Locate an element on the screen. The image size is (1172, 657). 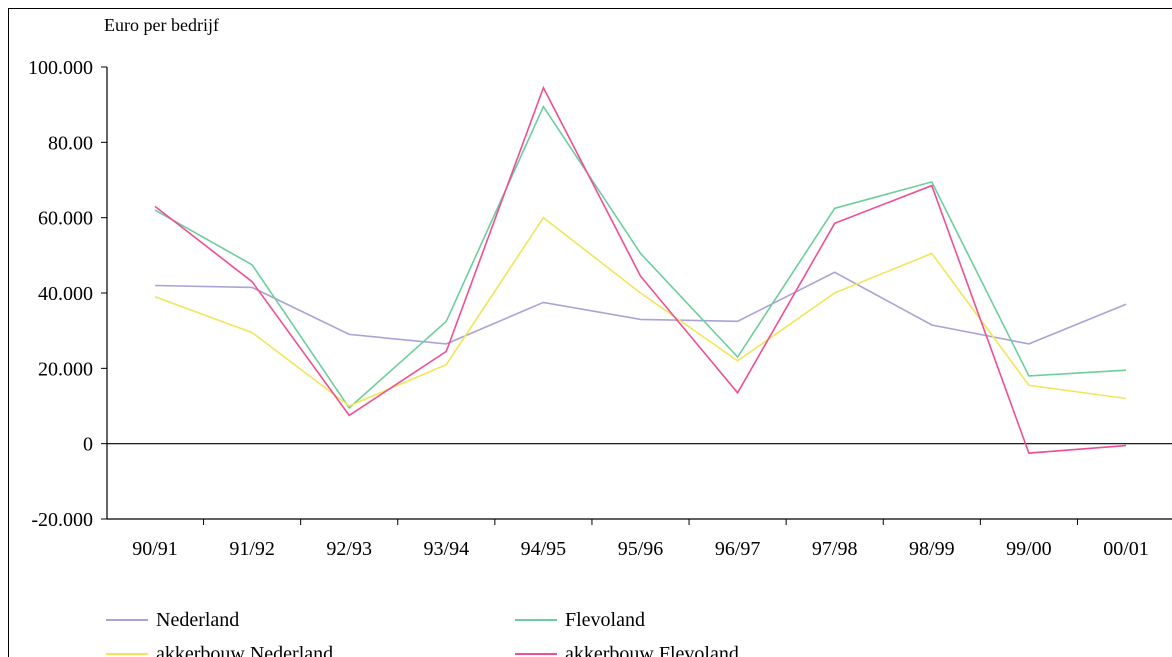
y-tick-label: 20.000 is located at coordinates (65, 369).